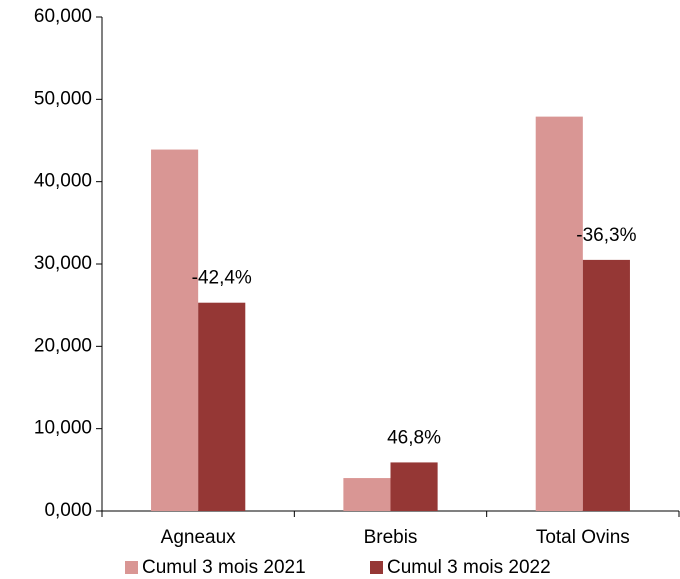 This screenshot has height=579, width=680. I want to click on x-tick-label: Total Ovins, so click(583, 537).